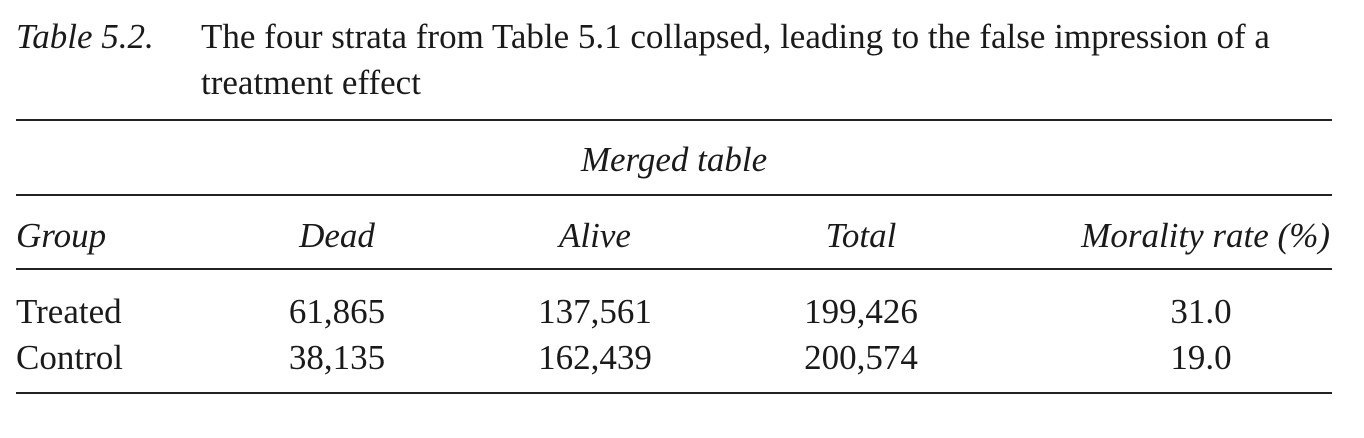 This screenshot has width=1364, height=438. What do you see at coordinates (1205, 235) in the screenshot?
I see `header-mortality-rate: Morality rate (%)` at bounding box center [1205, 235].